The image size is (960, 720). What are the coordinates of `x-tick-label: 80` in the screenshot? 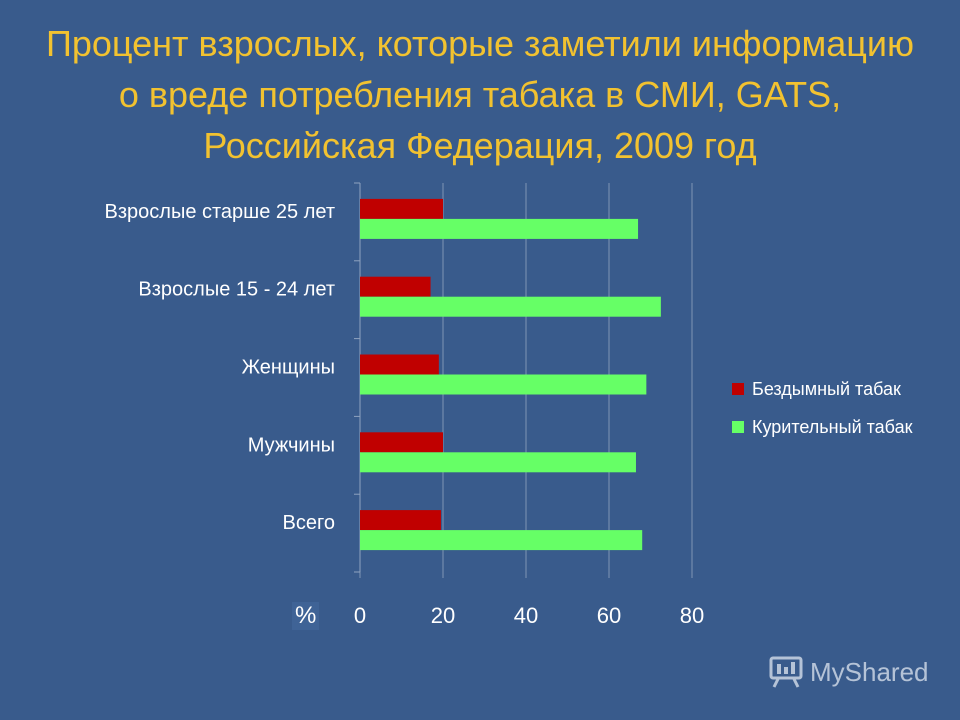 It's located at (692, 615).